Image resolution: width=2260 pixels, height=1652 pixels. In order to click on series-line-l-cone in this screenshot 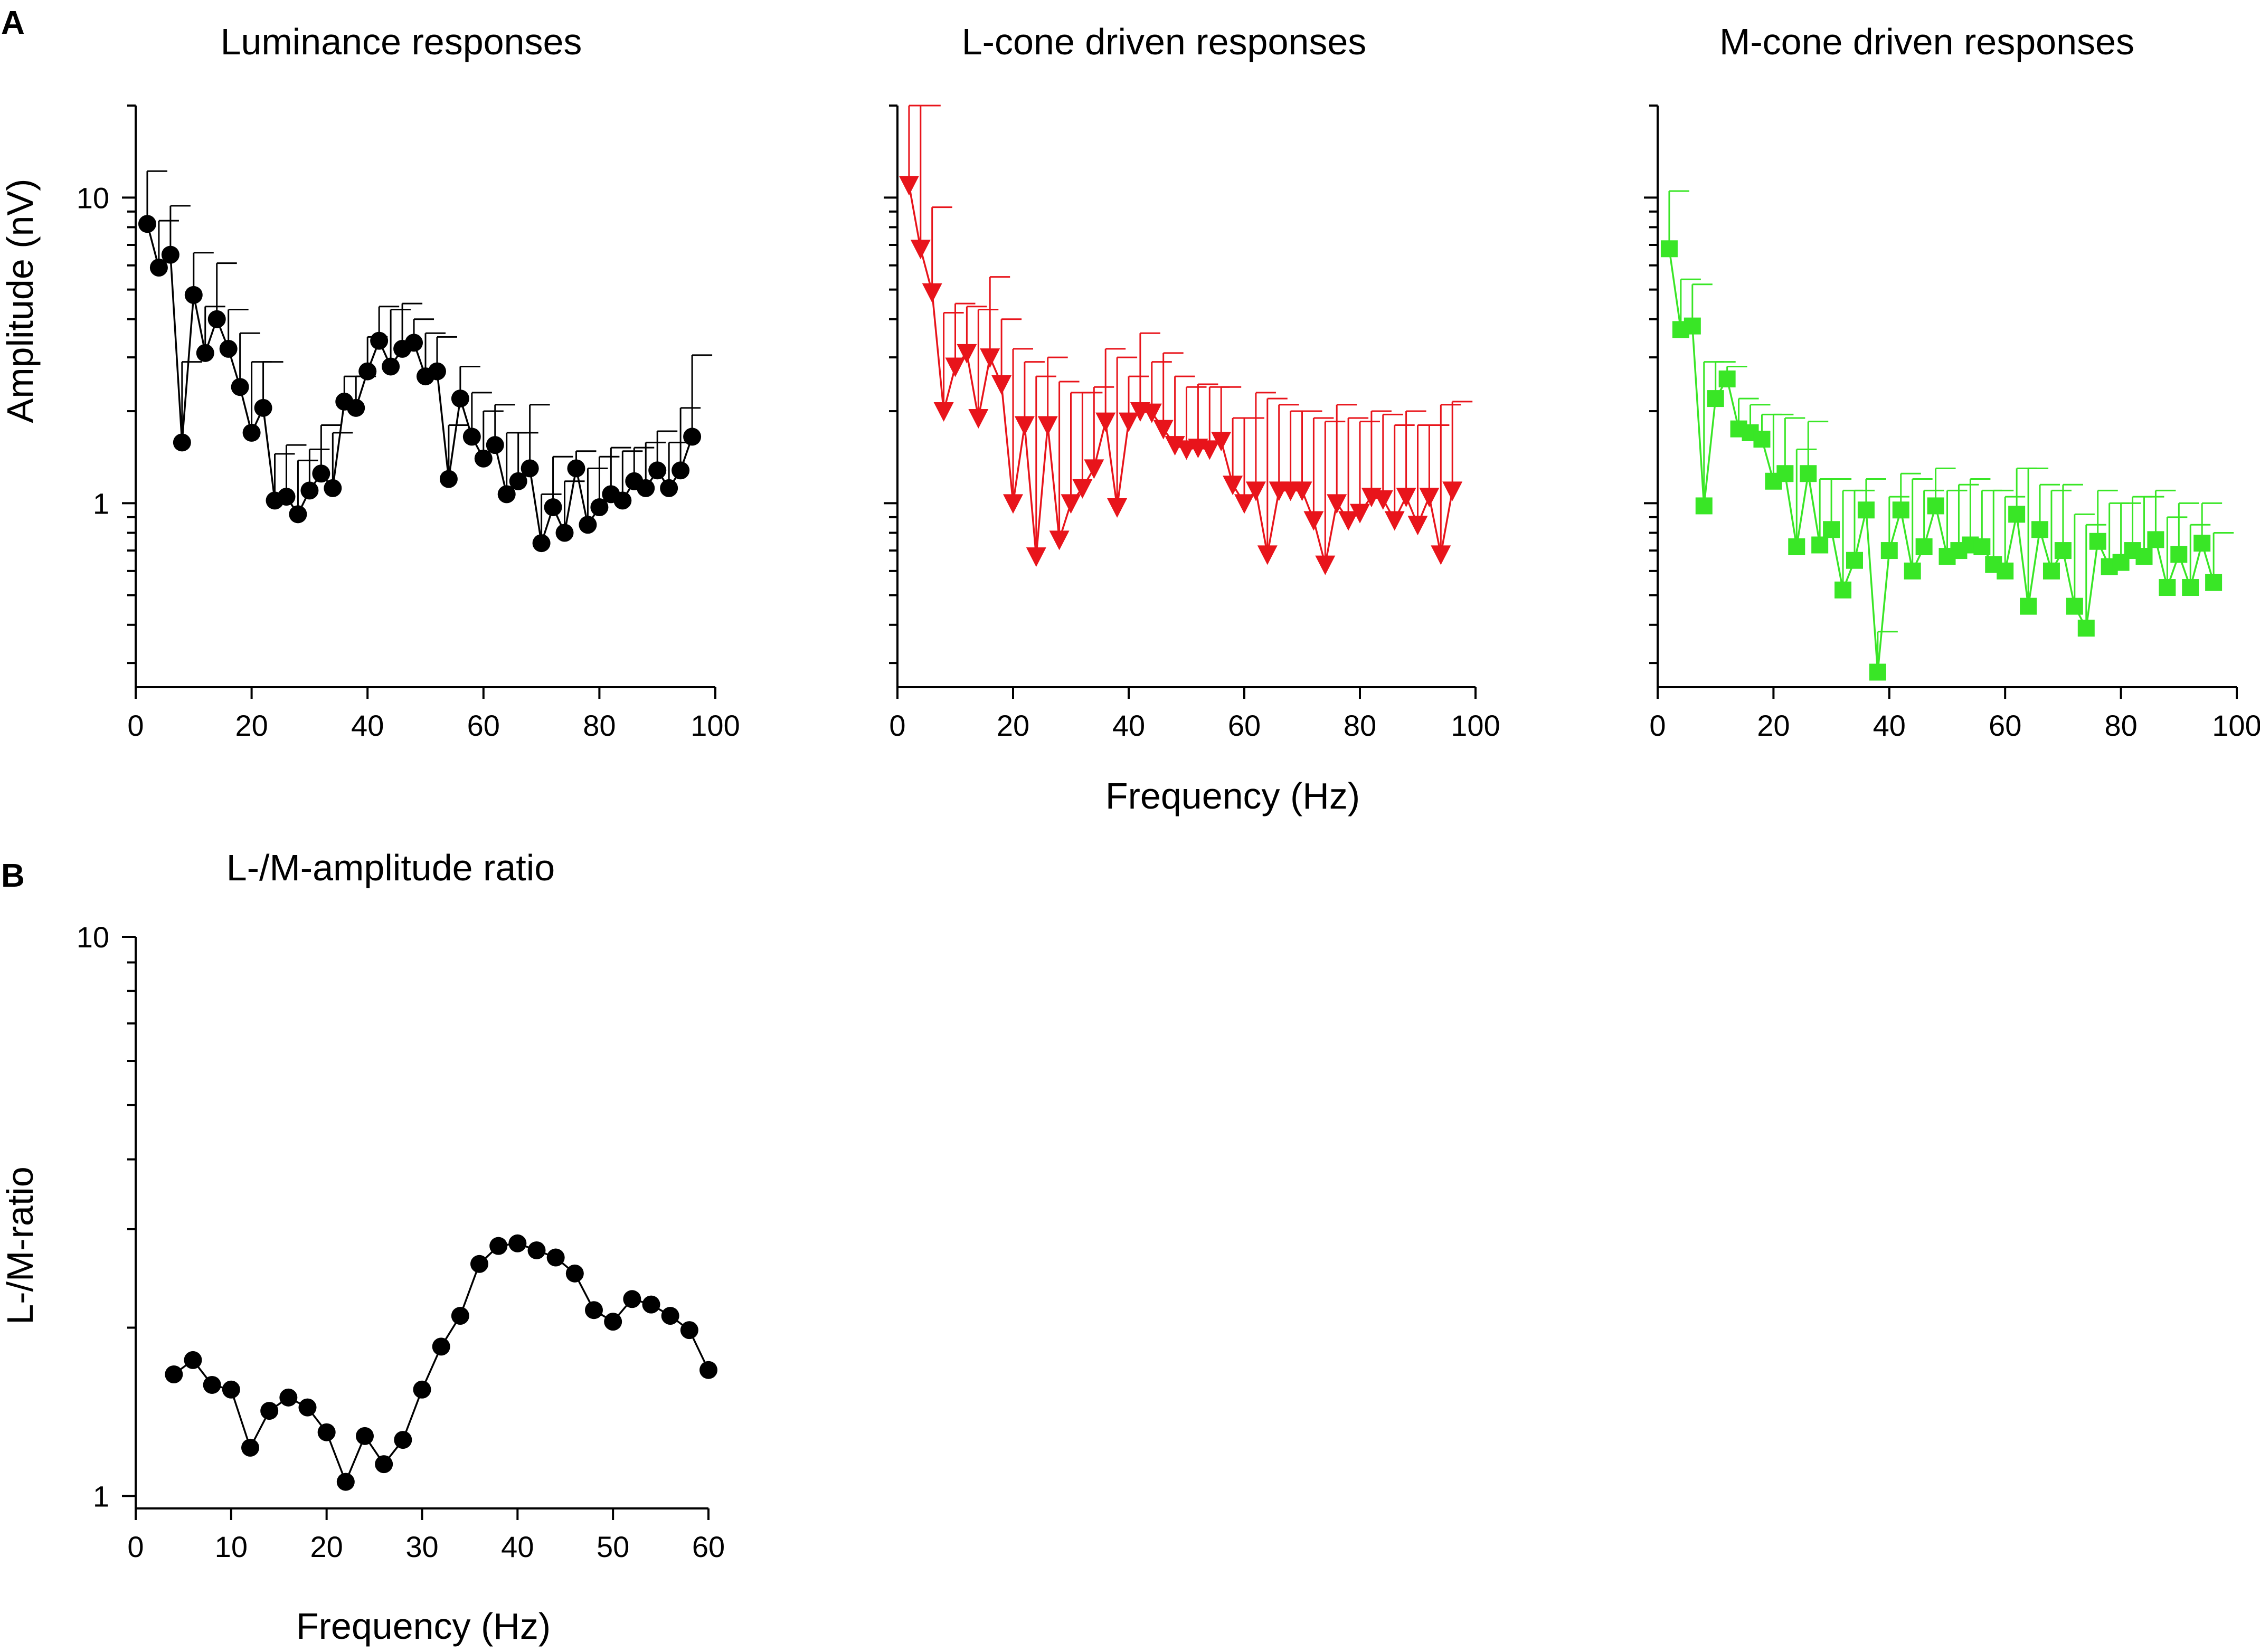, I will do `click(1181, 374)`.